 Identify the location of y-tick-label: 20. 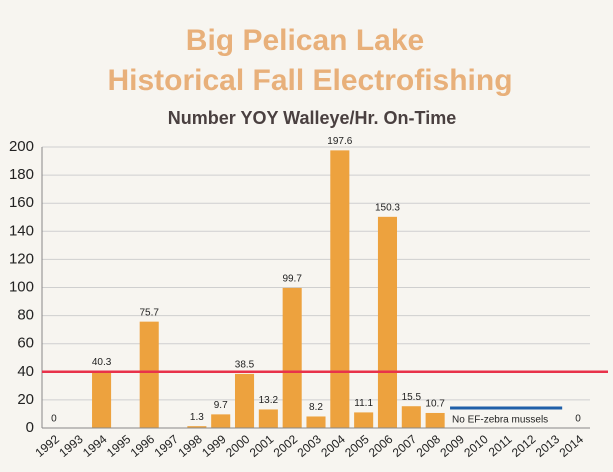
(25, 399).